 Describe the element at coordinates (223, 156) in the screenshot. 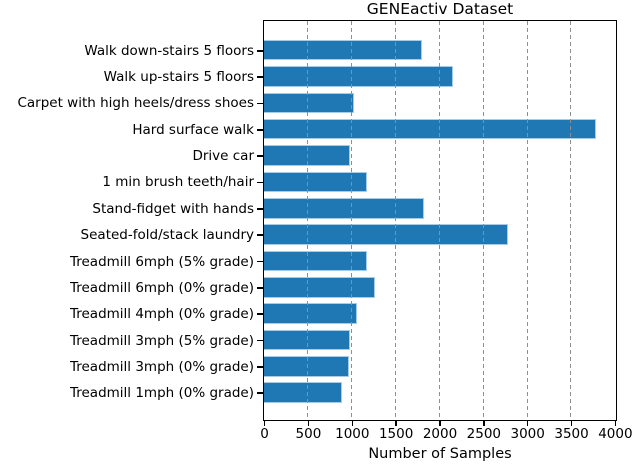

I see `y-tick-label: Drive car` at that location.